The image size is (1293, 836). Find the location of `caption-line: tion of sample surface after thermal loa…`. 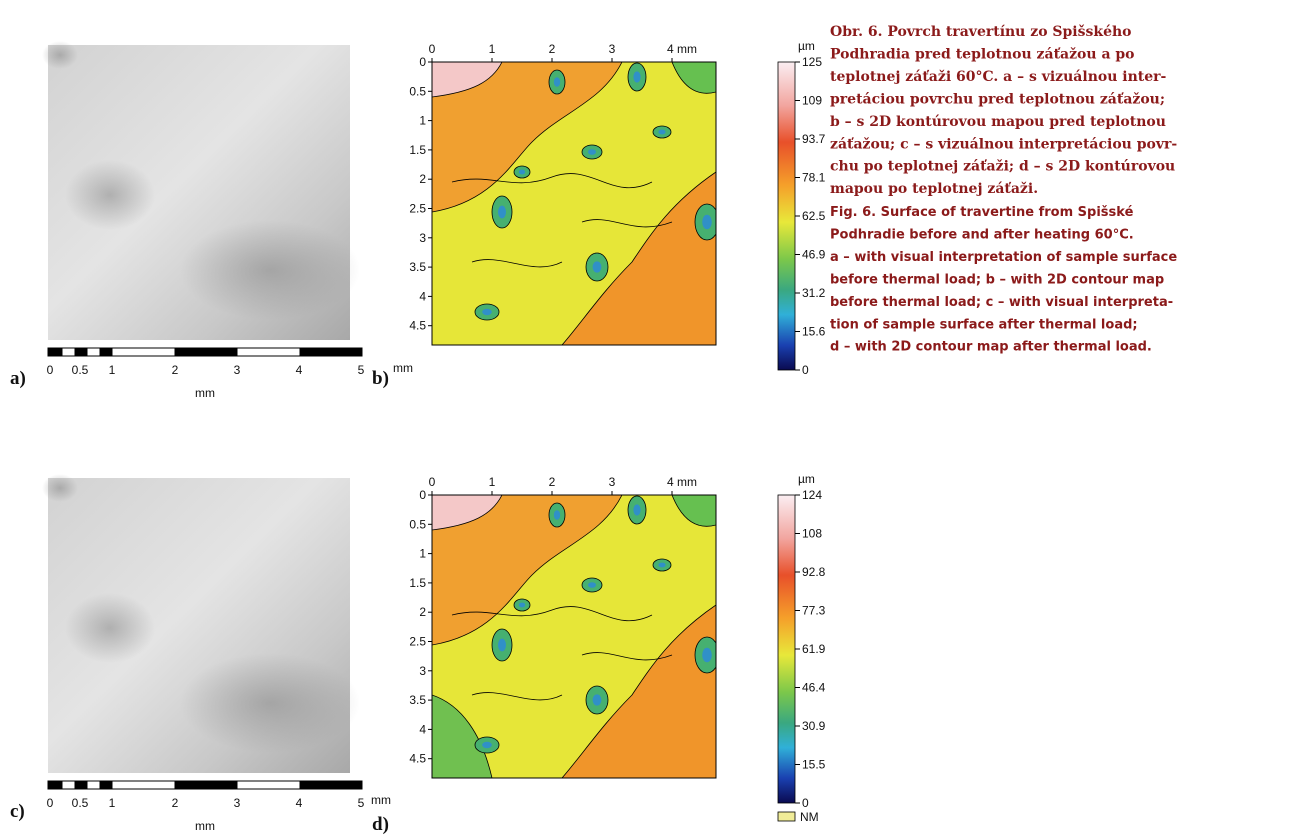

caption-line: tion of sample surface after thermal loa… is located at coordinates (984, 324).